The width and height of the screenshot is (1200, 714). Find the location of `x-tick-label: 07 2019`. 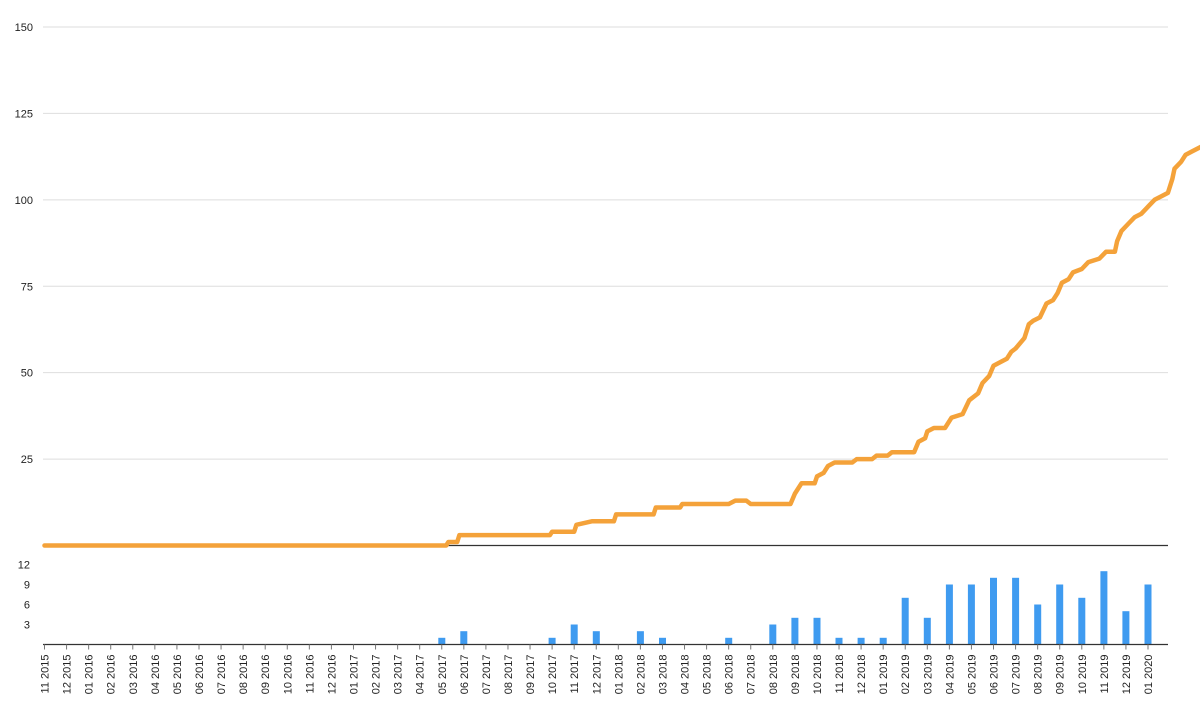

x-tick-label: 07 2019 is located at coordinates (1017, 675).